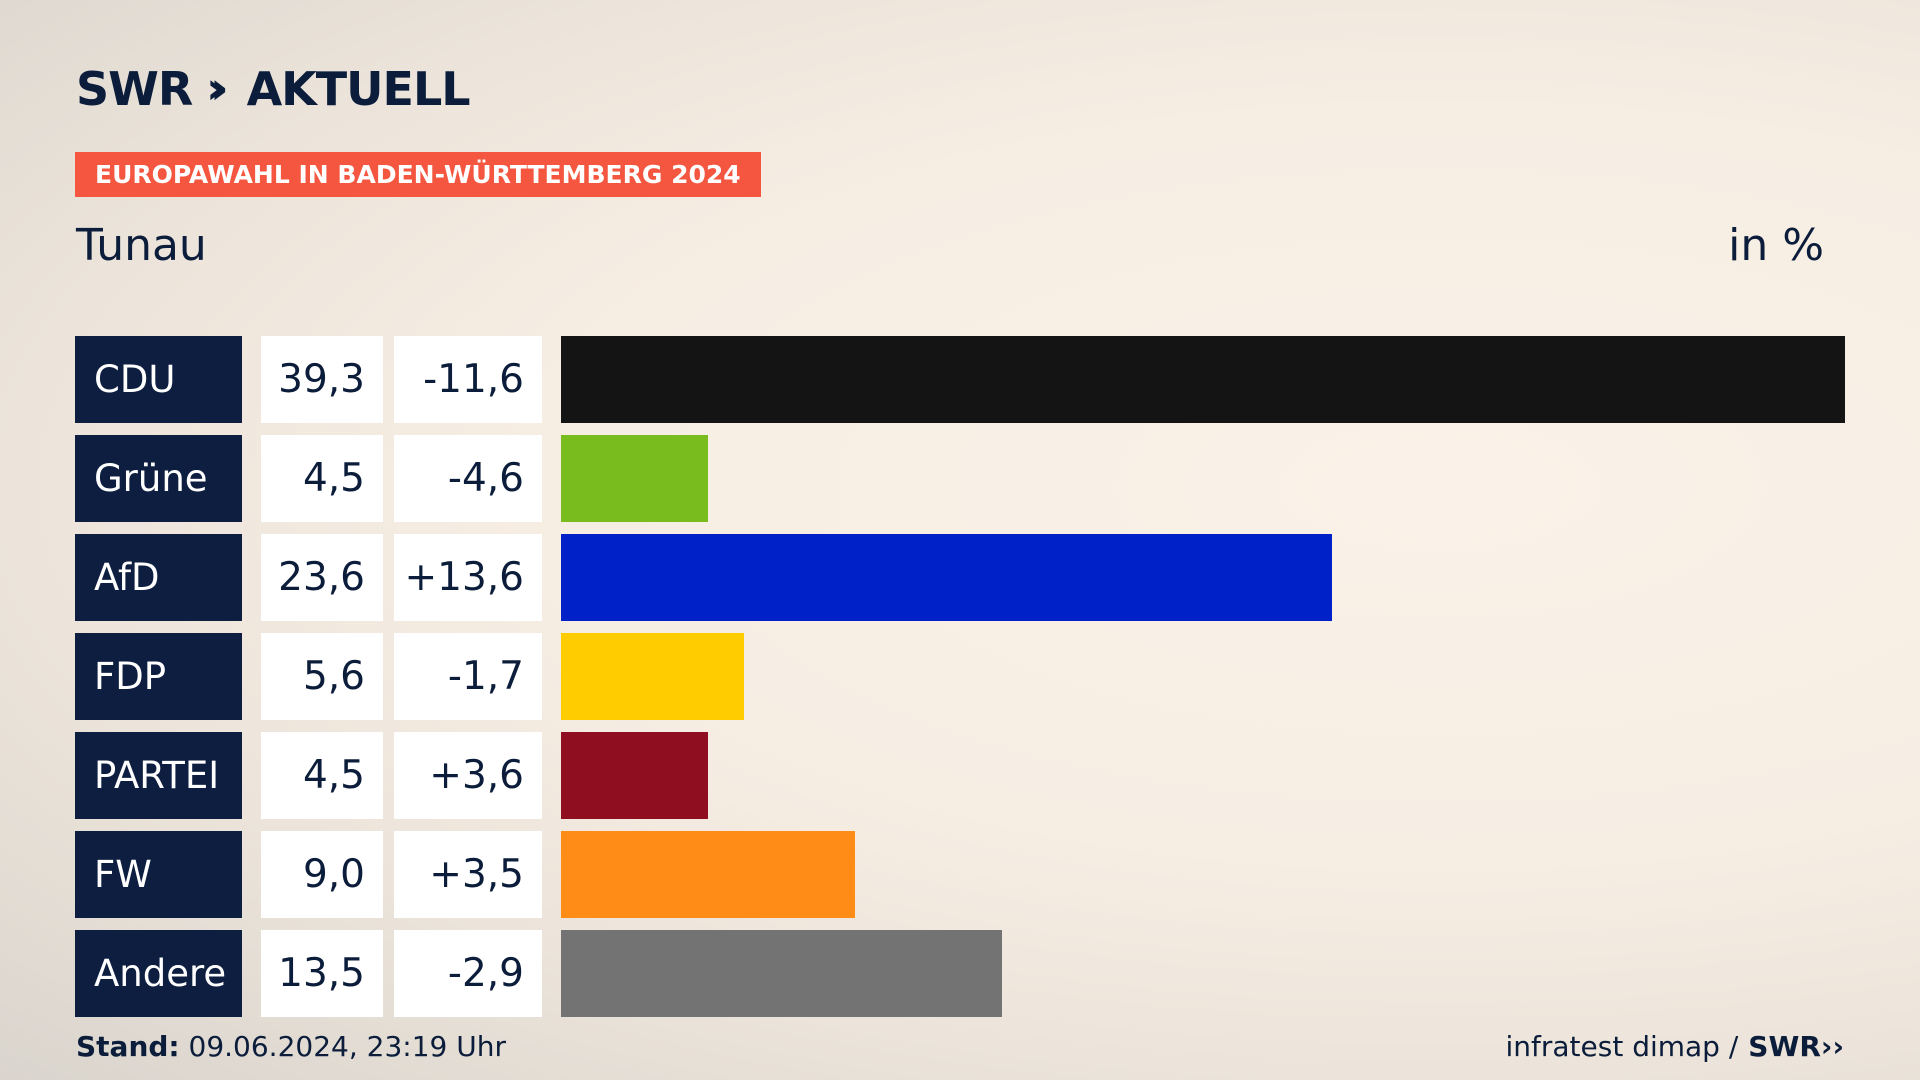  What do you see at coordinates (158, 874) in the screenshot?
I see `party-label: FW` at bounding box center [158, 874].